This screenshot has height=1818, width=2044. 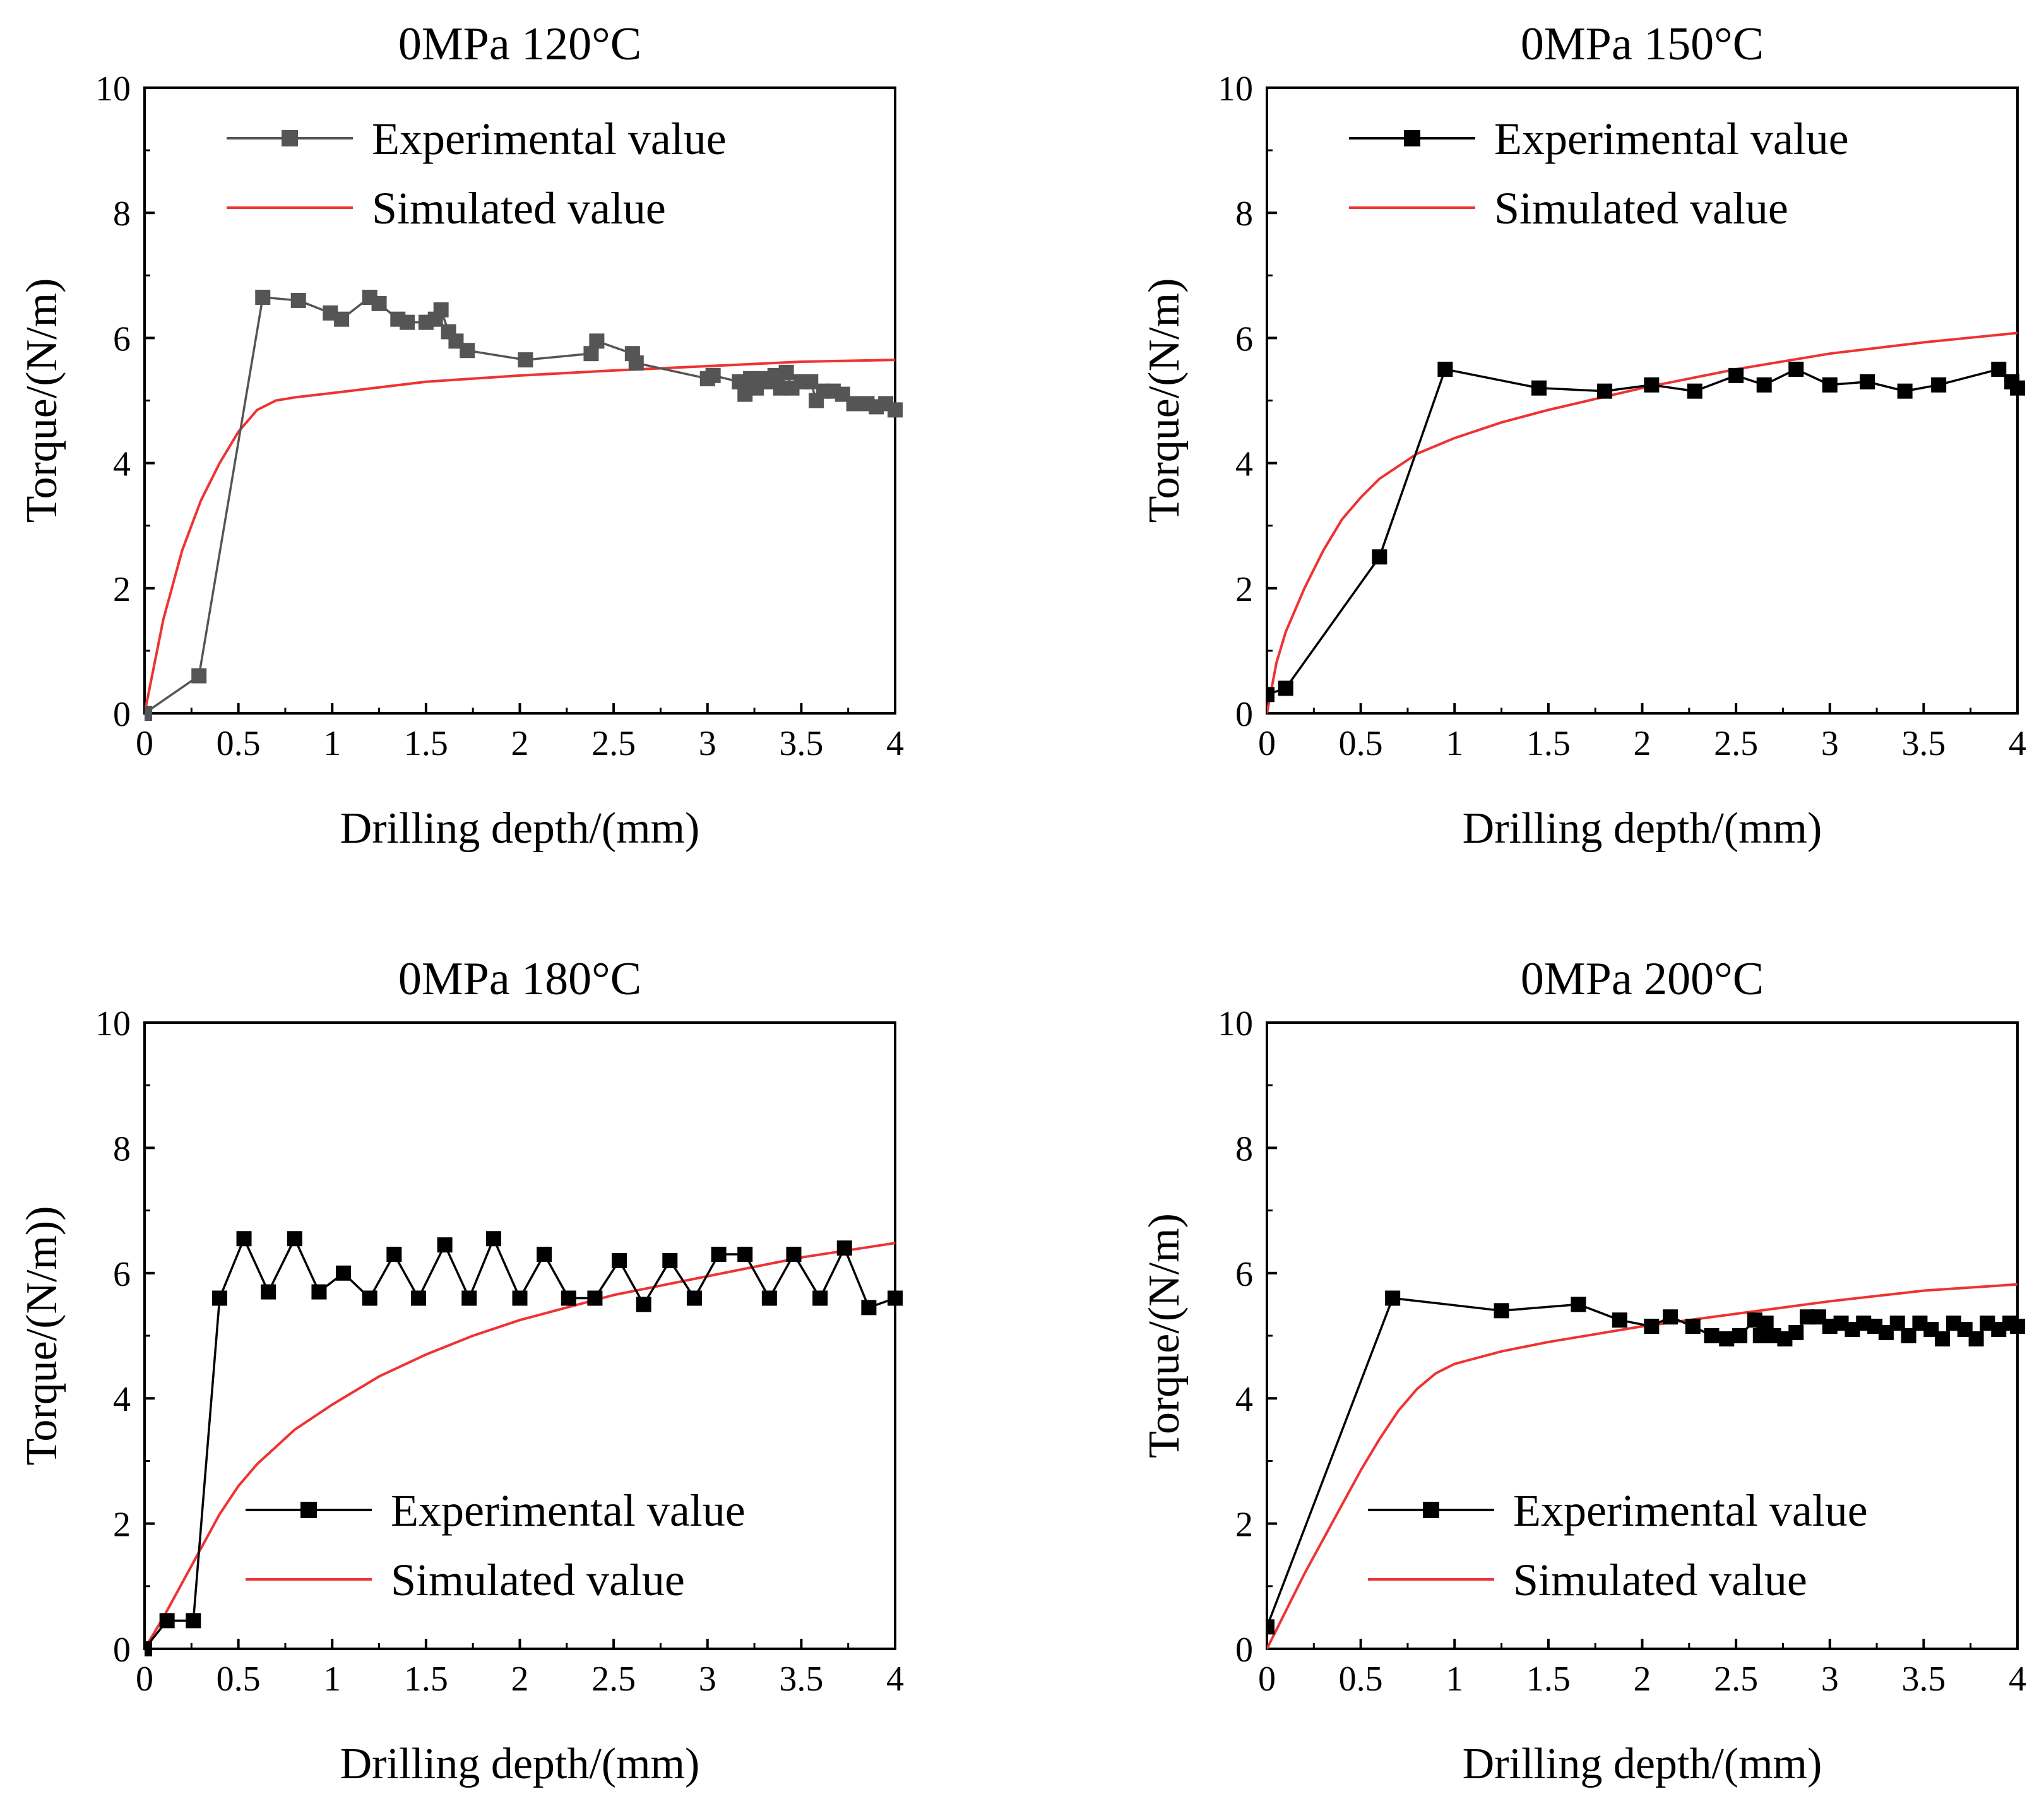 I want to click on y-tick-label: 6, so click(x=122, y=1274).